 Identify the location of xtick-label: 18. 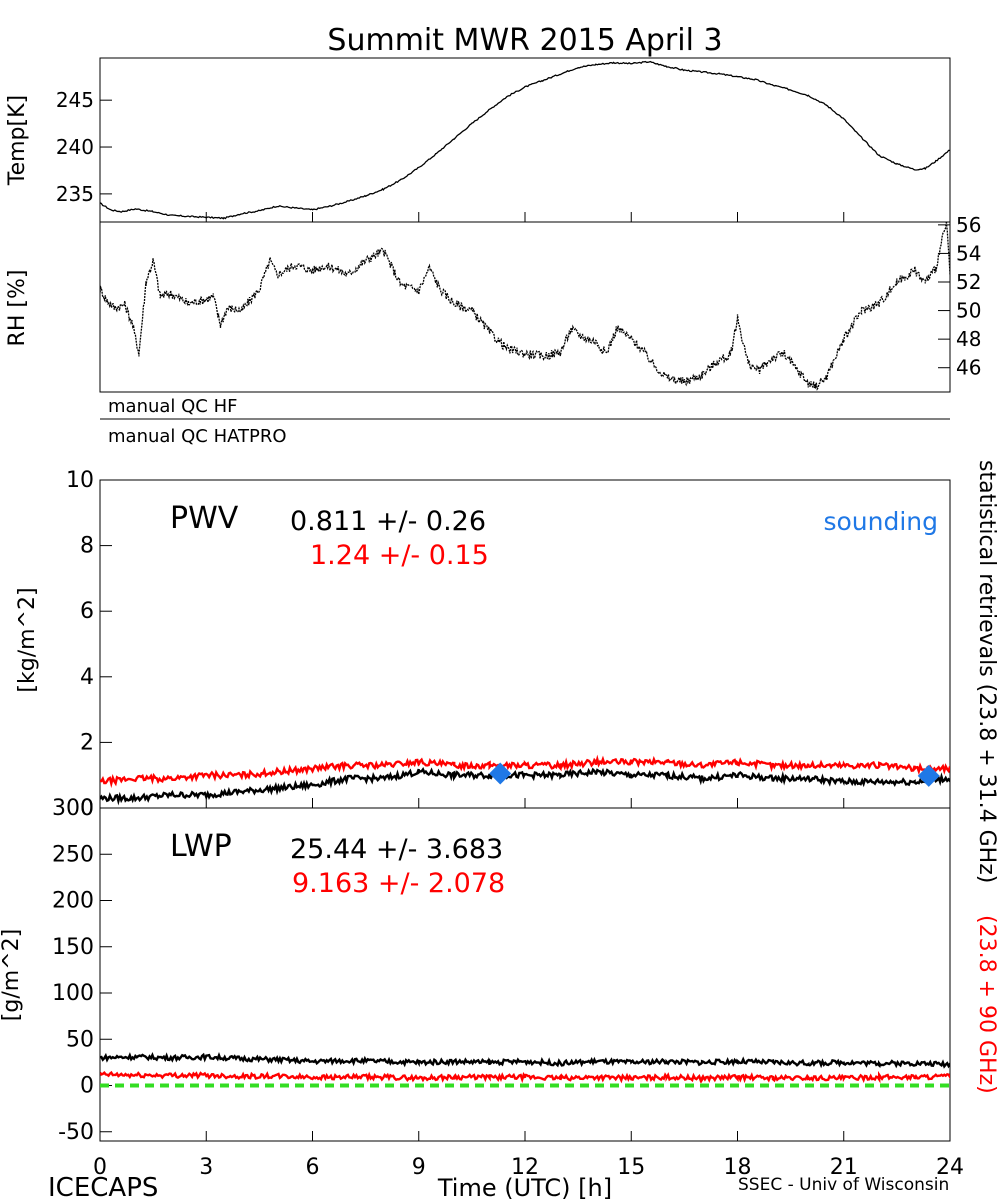
(738, 1167).